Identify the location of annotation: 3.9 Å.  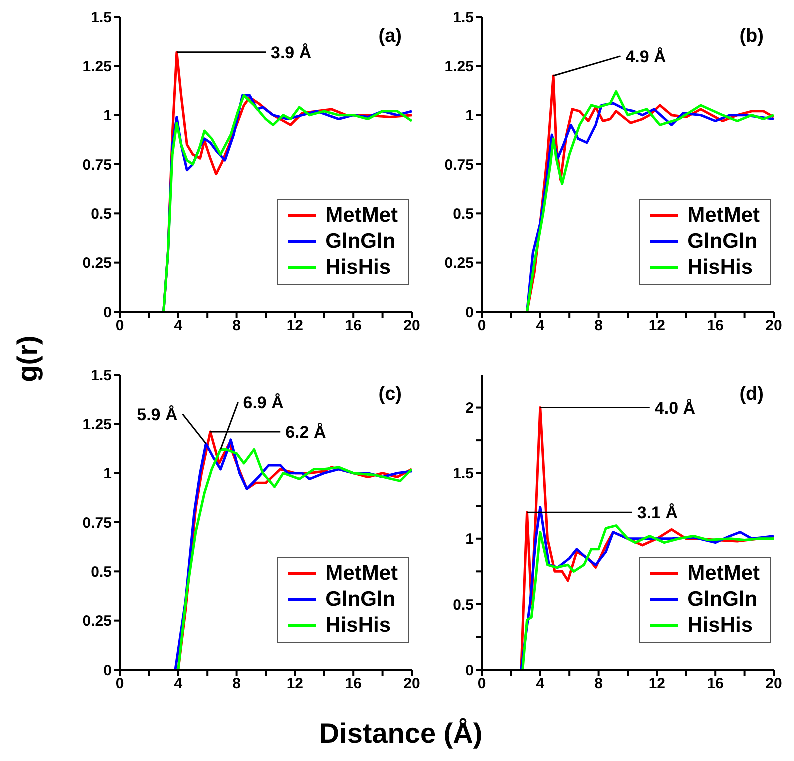
(291, 52).